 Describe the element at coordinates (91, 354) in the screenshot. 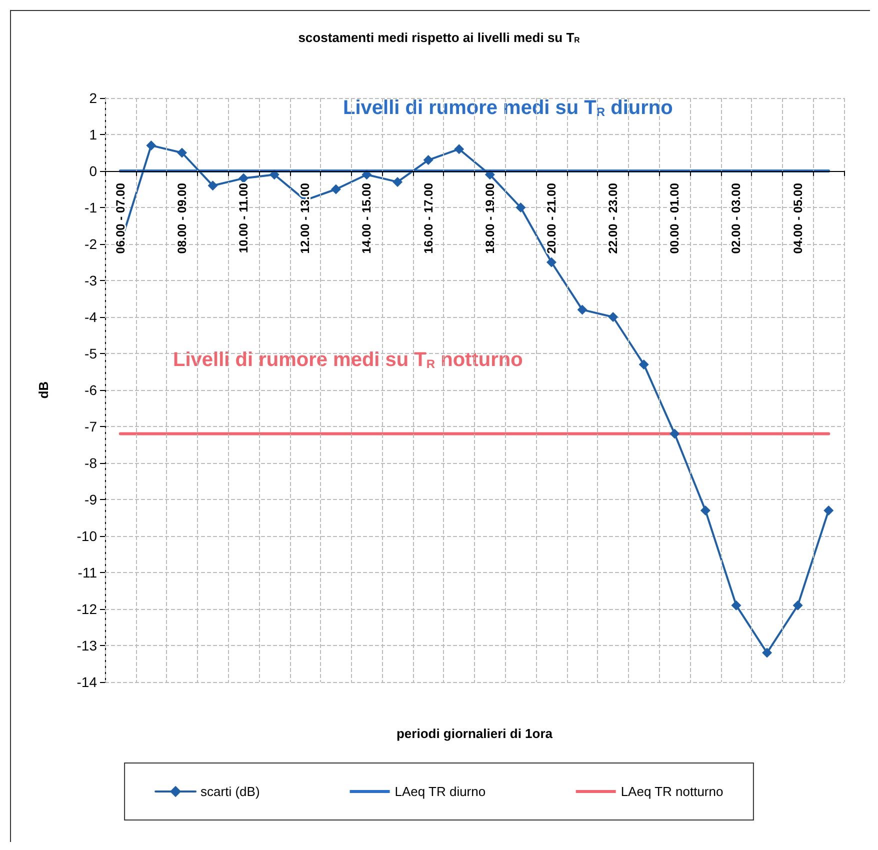

I see `y-tick-label: -5` at that location.